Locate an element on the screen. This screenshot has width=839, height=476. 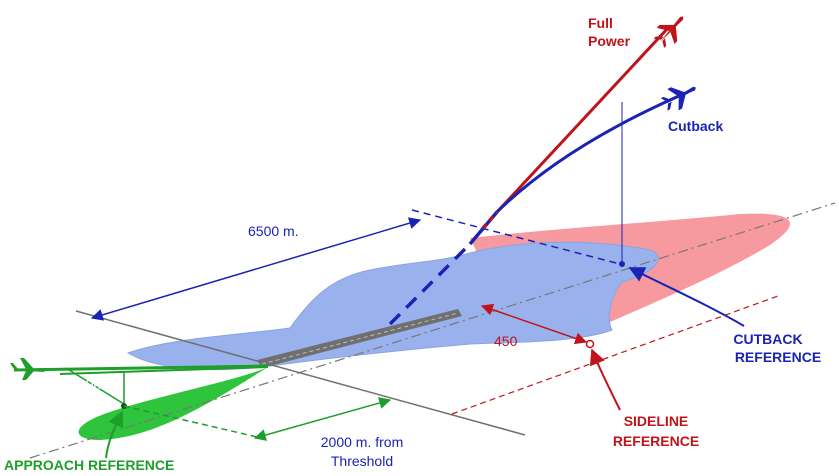
threshold-distance-arrow is located at coordinates (322, 419).